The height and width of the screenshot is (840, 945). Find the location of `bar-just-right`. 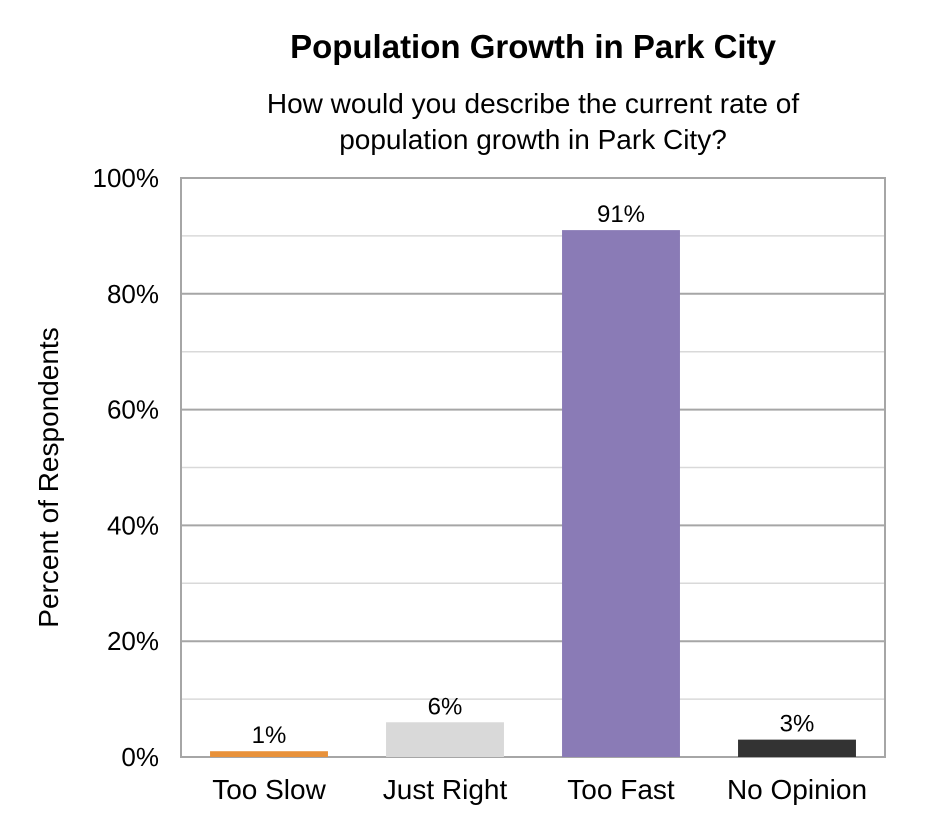

bar-just-right is located at coordinates (445, 739).